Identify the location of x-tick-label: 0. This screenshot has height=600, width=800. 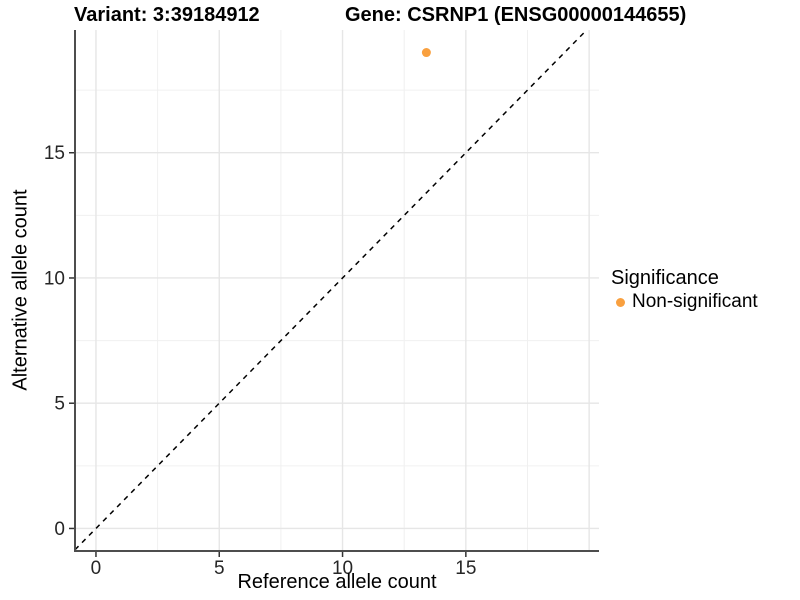
(96, 568).